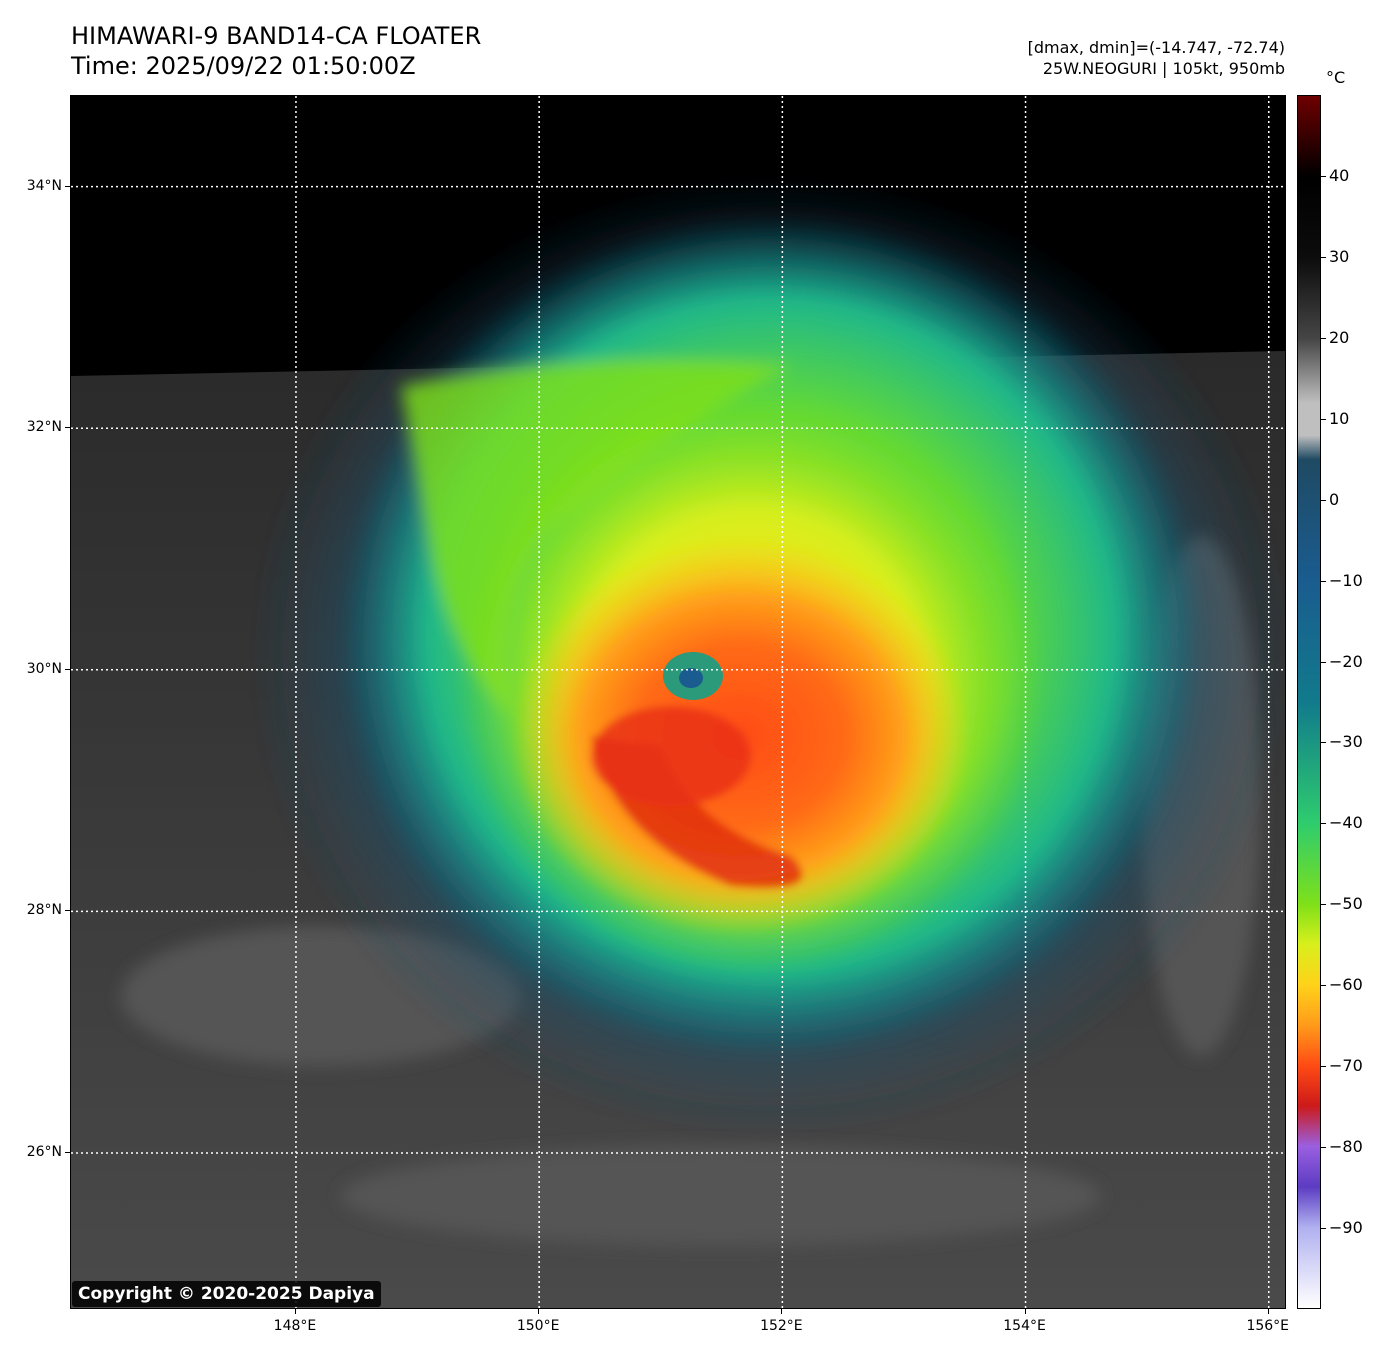  Describe the element at coordinates (44, 427) in the screenshot. I see `lat-tick-label: 32°N` at that location.